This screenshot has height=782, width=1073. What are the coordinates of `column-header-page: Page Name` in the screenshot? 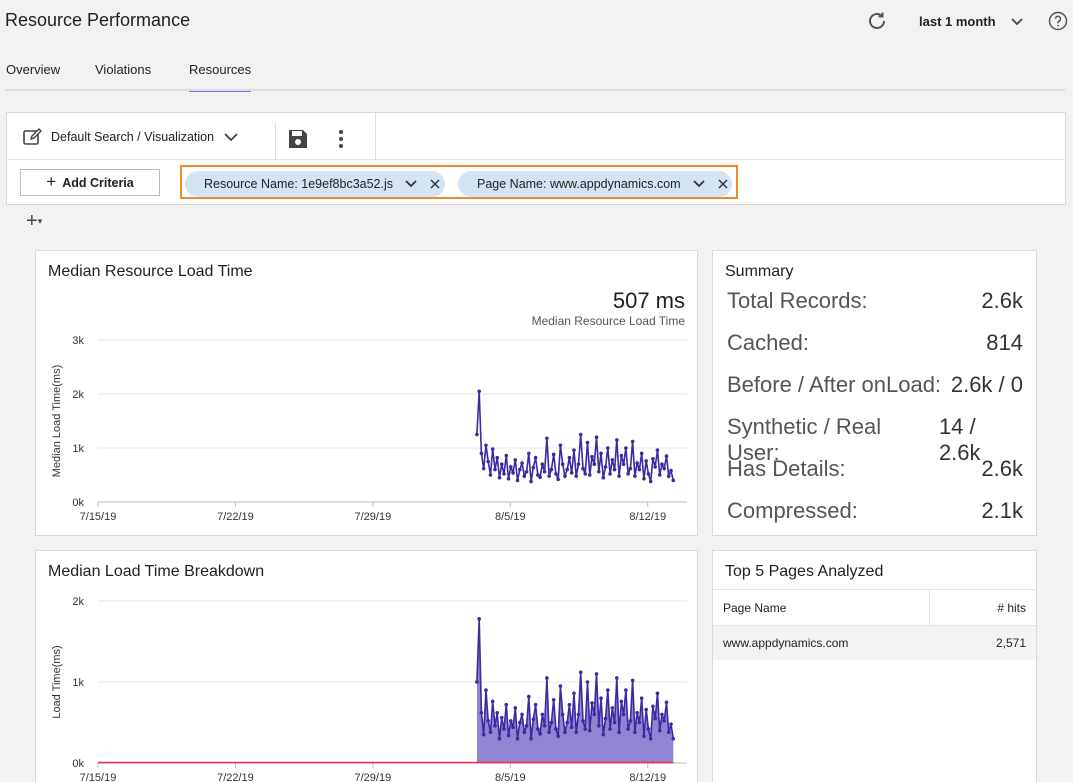 It's located at (821, 607).